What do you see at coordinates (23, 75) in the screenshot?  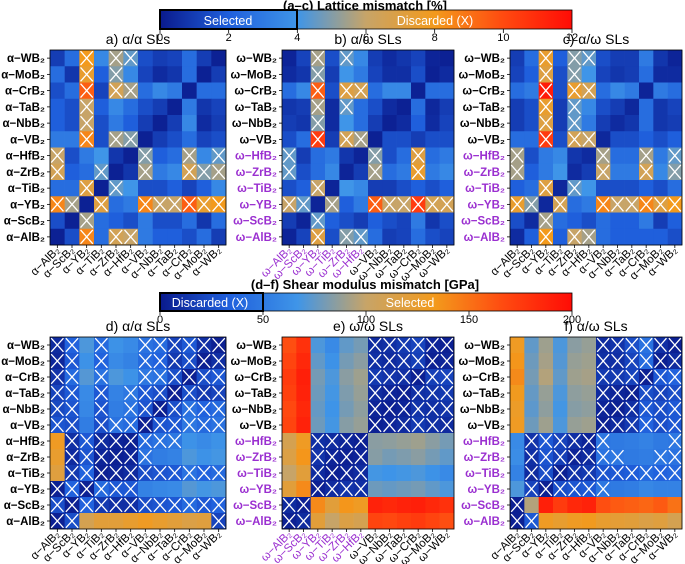 I see `row-label: α−MoB₂` at bounding box center [23, 75].